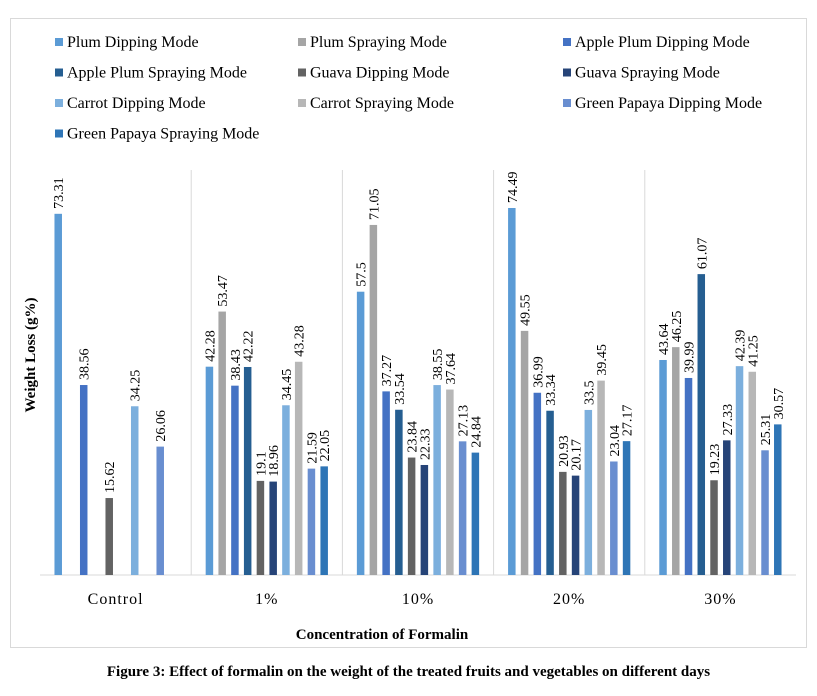 The width and height of the screenshot is (817, 696). What do you see at coordinates (741, 346) in the screenshot?
I see `data-label: 42.39` at bounding box center [741, 346].